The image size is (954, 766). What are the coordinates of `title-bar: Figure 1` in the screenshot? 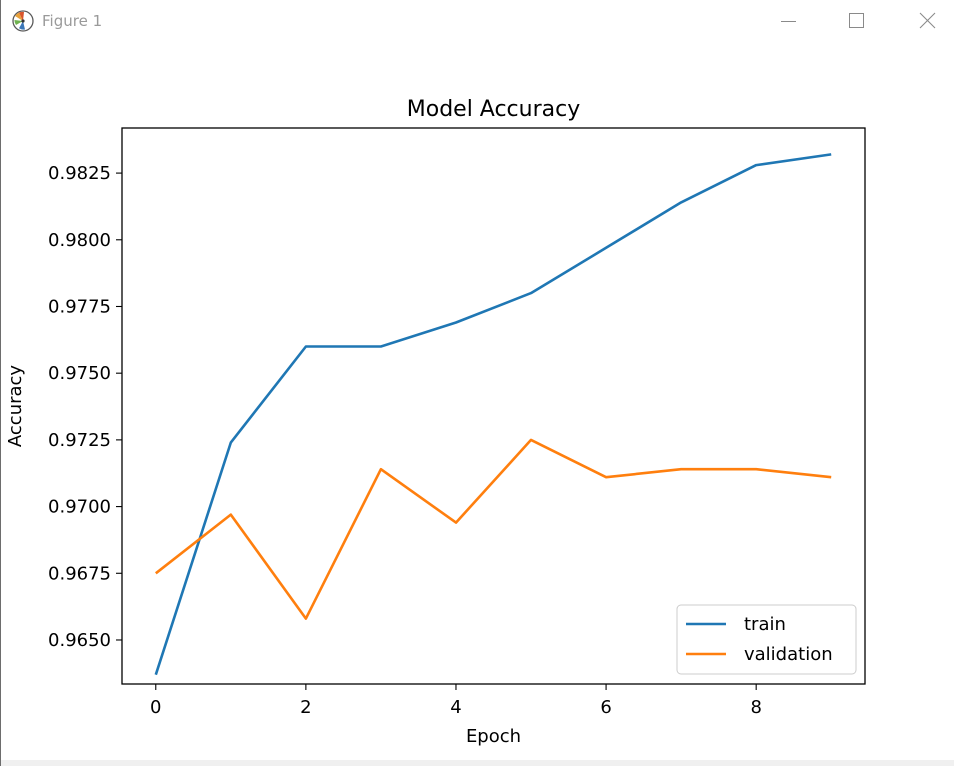 It's located at (477, 21).